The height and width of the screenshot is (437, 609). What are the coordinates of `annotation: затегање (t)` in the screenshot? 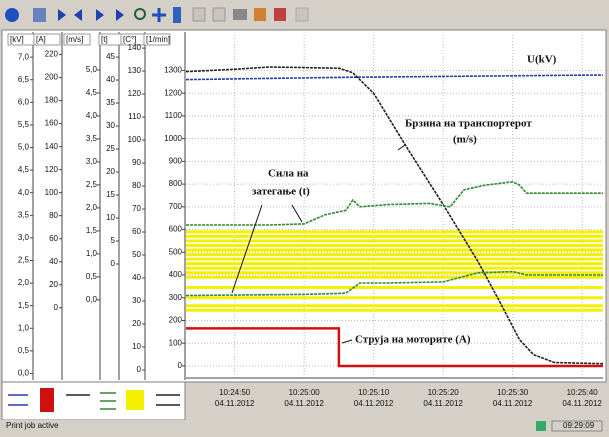 It's located at (281, 192).